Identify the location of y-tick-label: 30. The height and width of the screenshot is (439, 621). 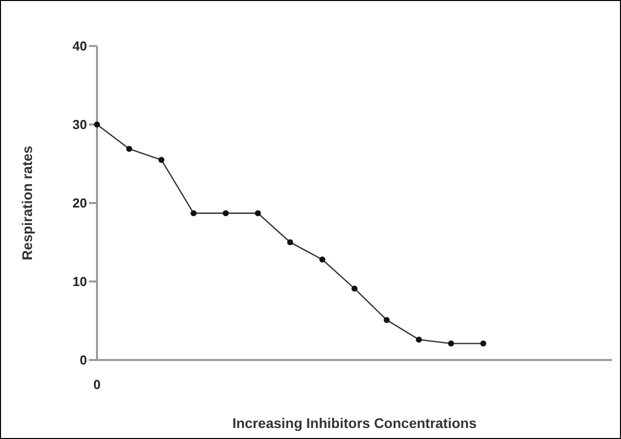
(79, 124).